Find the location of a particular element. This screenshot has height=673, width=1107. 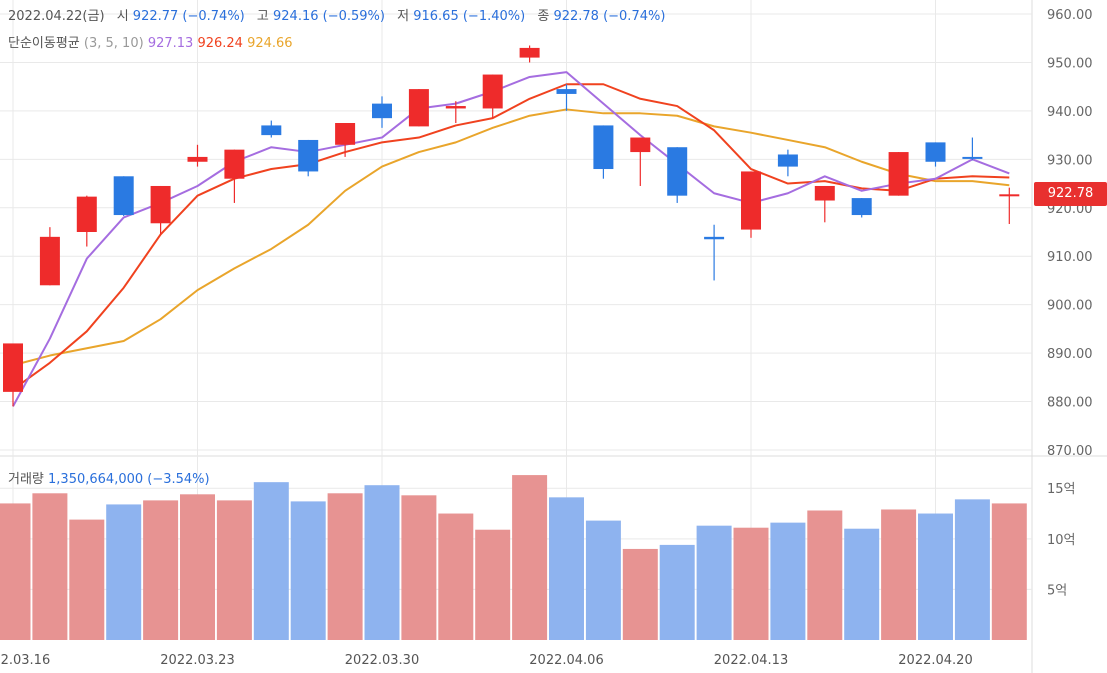

price-tick-label: 870.00 is located at coordinates (1070, 451).